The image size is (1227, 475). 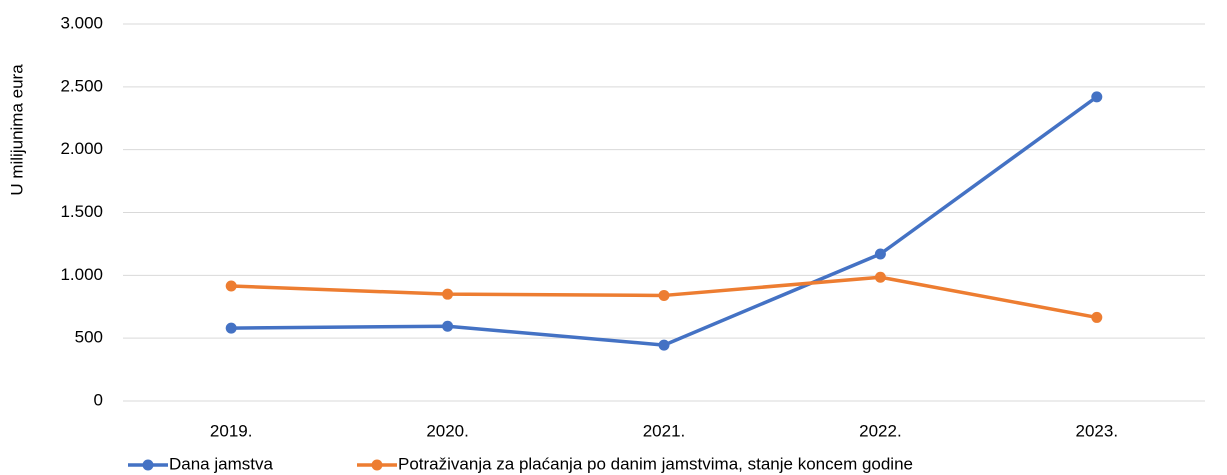 I want to click on y-tick-label: 3.000, so click(x=81, y=22).